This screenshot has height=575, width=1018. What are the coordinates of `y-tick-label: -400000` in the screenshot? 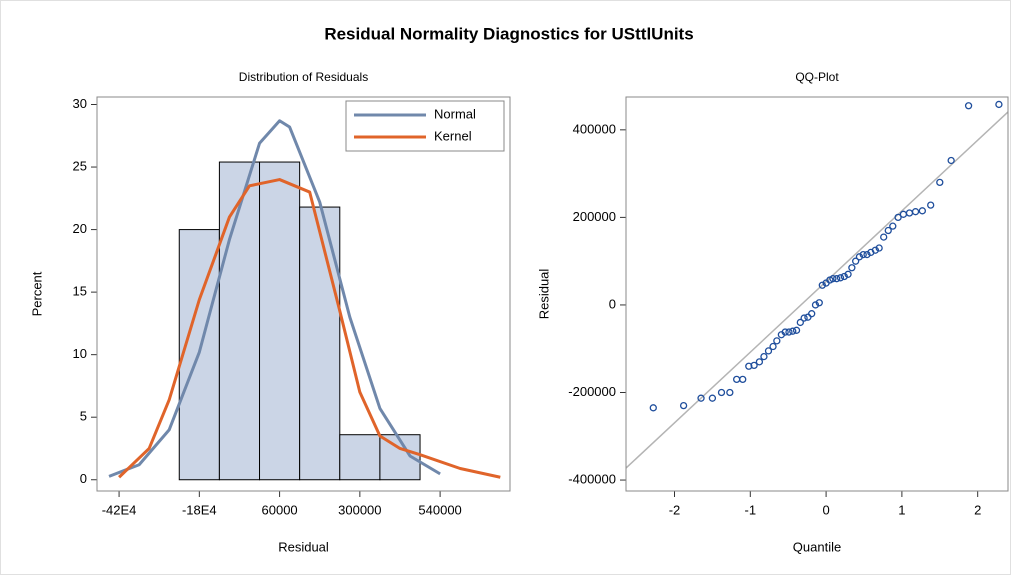 It's located at (592, 478).